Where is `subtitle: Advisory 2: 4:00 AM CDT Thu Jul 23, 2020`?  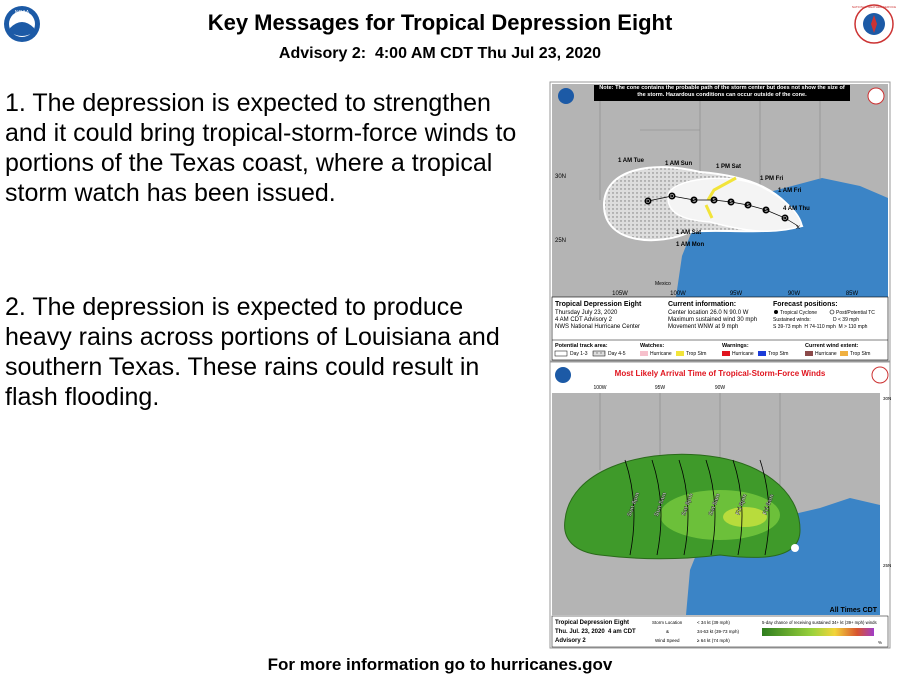
subtitle: Advisory 2: 4:00 AM CDT Thu Jul 23, 2020 is located at coordinates (440, 53).